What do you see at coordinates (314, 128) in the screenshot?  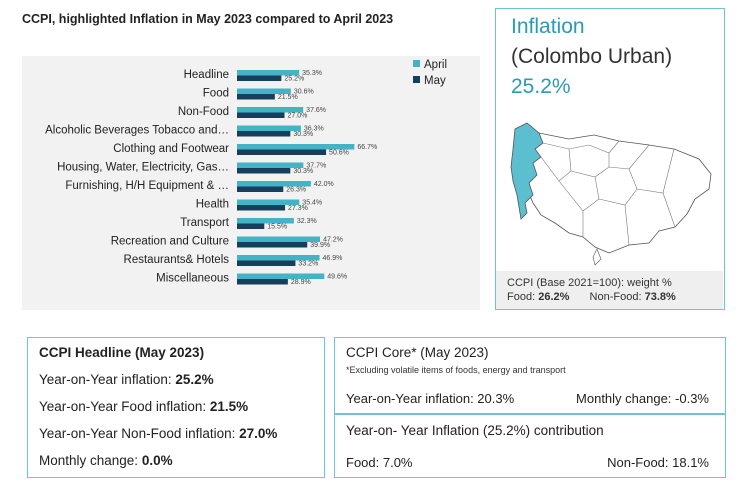 I see `data-label: 36.3%` at bounding box center [314, 128].